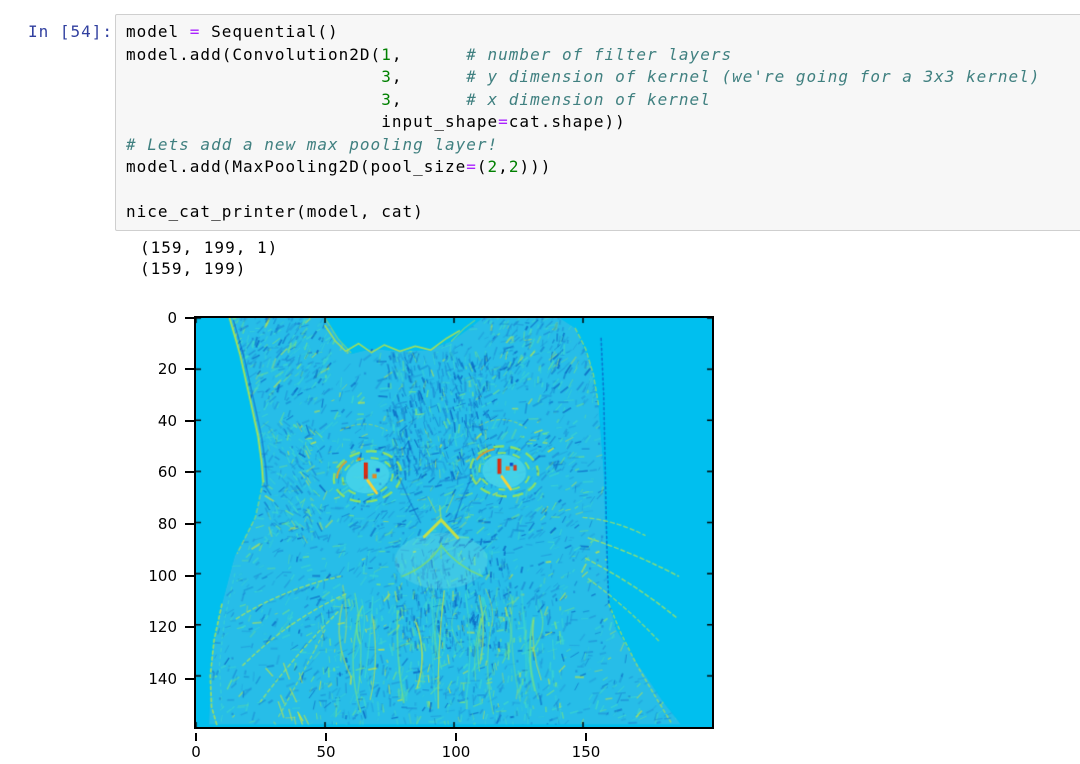  I want to click on x-tick-label: 100, so click(456, 751).